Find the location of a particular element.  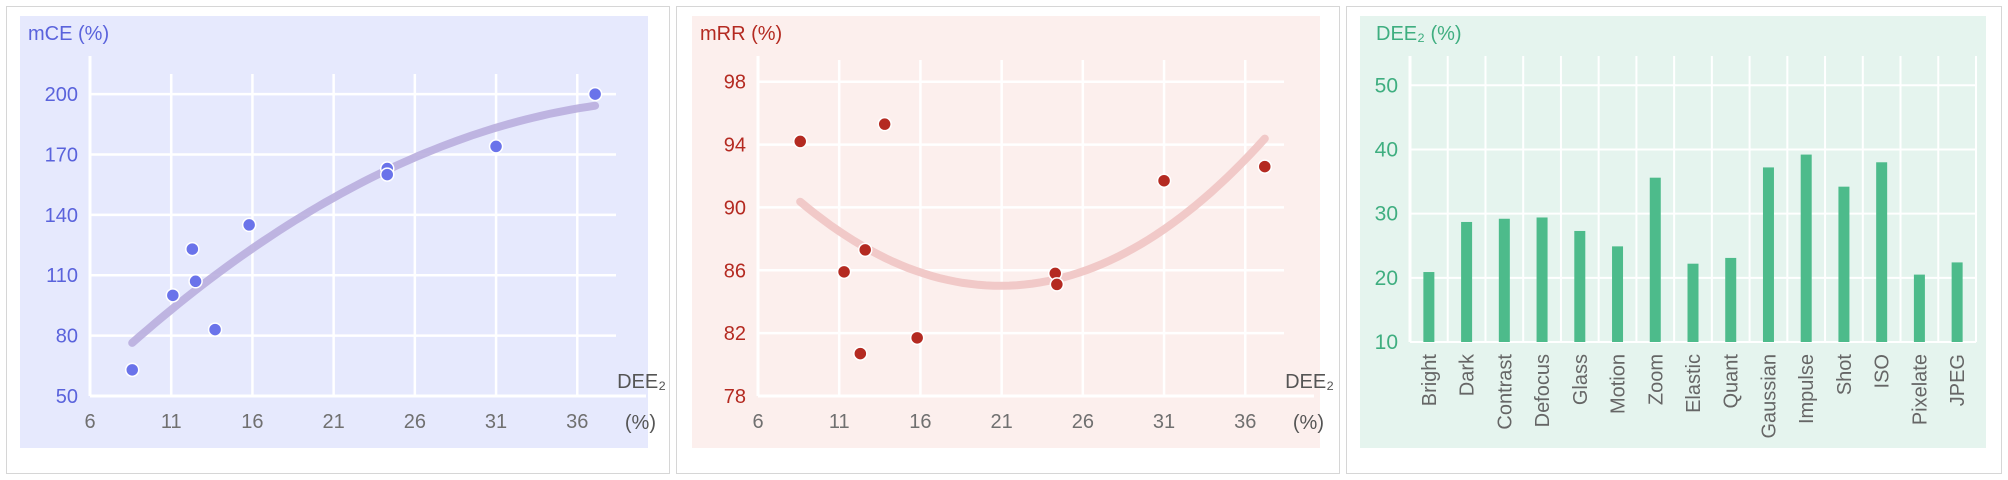

y-axis-title: mCE (%) is located at coordinates (68, 34).